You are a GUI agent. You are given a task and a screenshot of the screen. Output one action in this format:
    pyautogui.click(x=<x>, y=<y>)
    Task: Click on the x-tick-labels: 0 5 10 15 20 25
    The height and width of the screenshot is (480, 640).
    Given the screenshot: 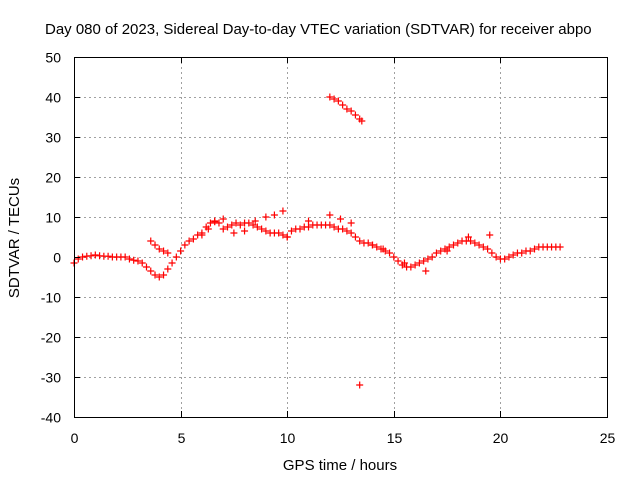 What is the action you would take?
    pyautogui.click(x=343, y=438)
    